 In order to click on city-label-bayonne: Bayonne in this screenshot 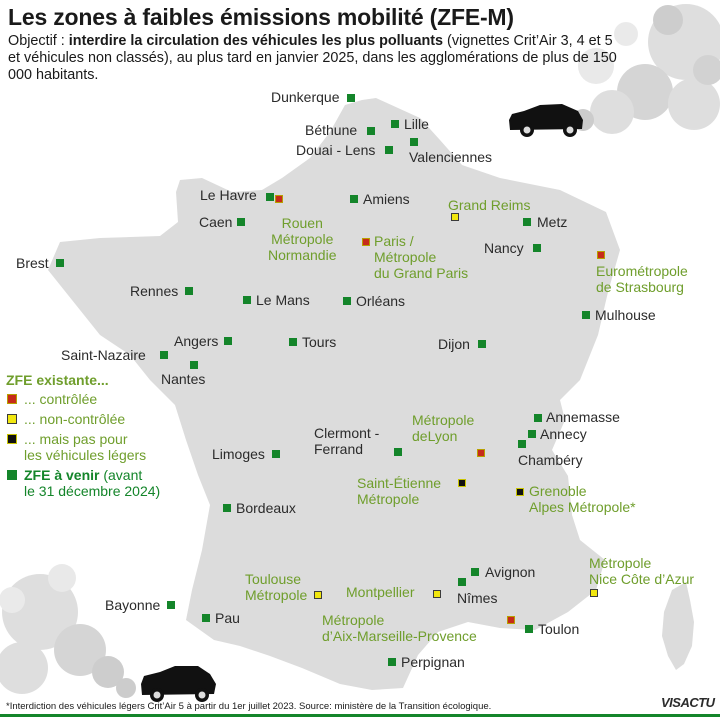, I will do `click(132, 605)`.